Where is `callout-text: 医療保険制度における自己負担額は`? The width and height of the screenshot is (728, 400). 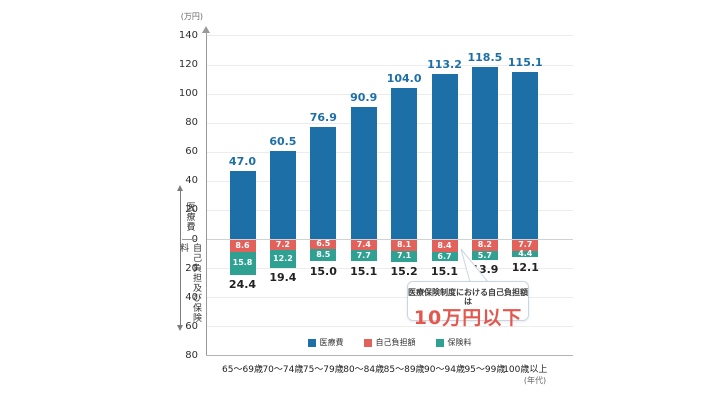 callout-text: 医療保険制度における自己負担額は is located at coordinates (468, 297).